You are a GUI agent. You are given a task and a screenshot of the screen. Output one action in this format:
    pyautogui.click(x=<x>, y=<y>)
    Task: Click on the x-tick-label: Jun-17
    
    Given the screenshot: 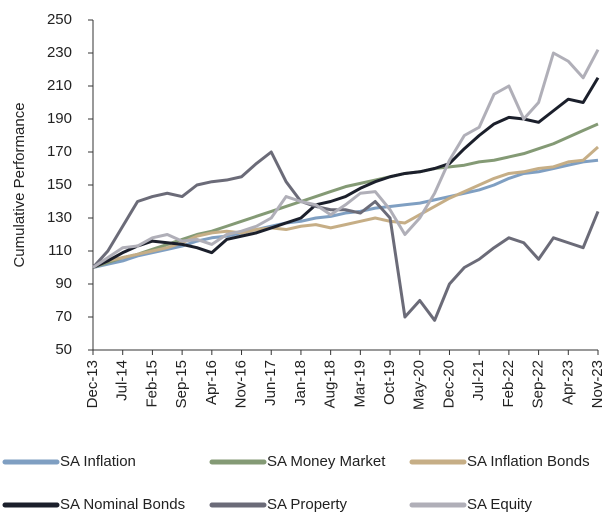 What is the action you would take?
    pyautogui.click(x=270, y=383)
    